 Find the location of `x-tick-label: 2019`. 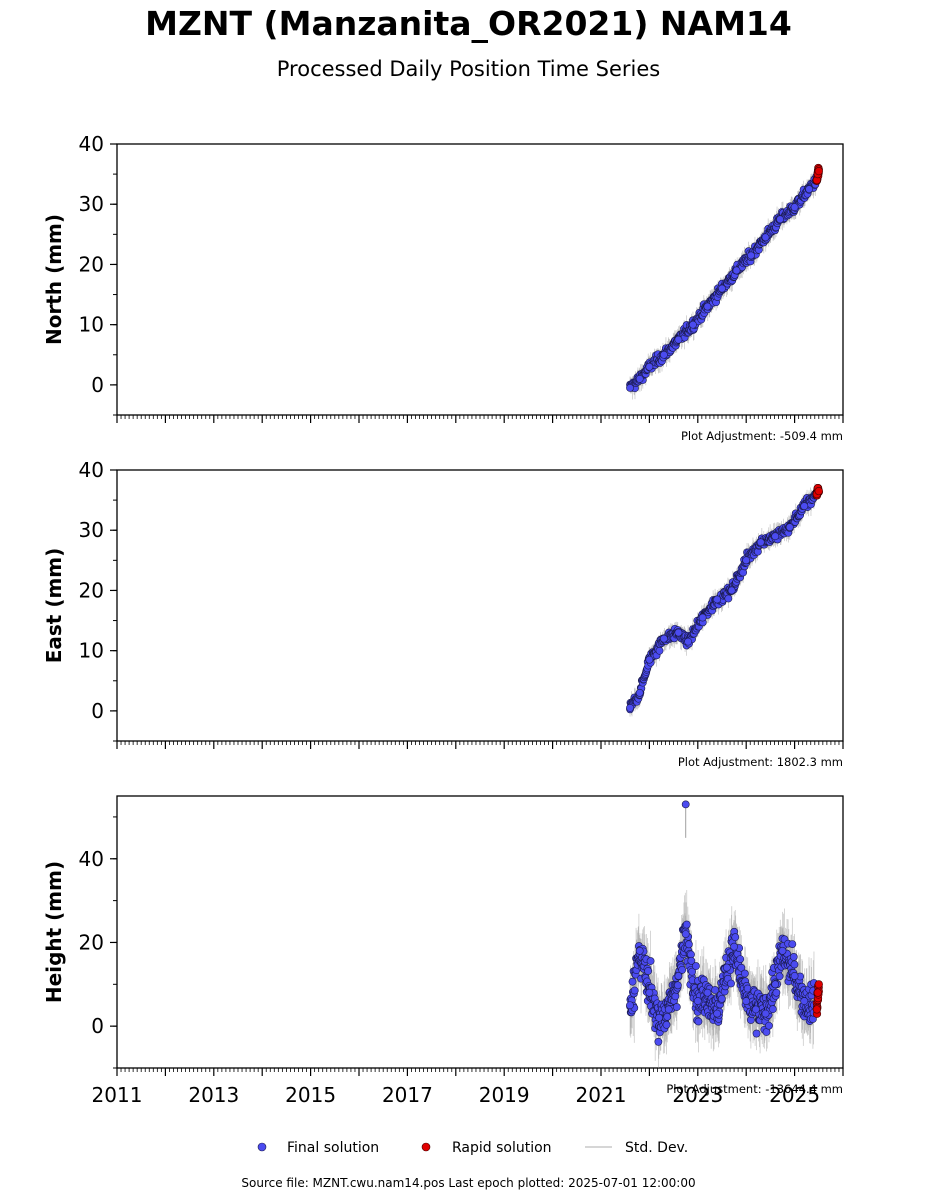

x-tick-label: 2019 is located at coordinates (504, 1095).